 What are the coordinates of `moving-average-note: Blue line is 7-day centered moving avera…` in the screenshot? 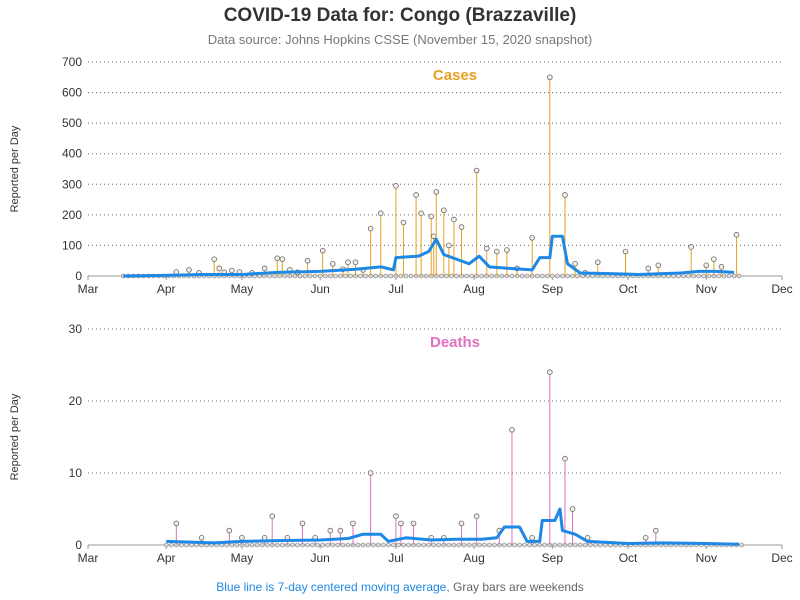 It's located at (333, 587).